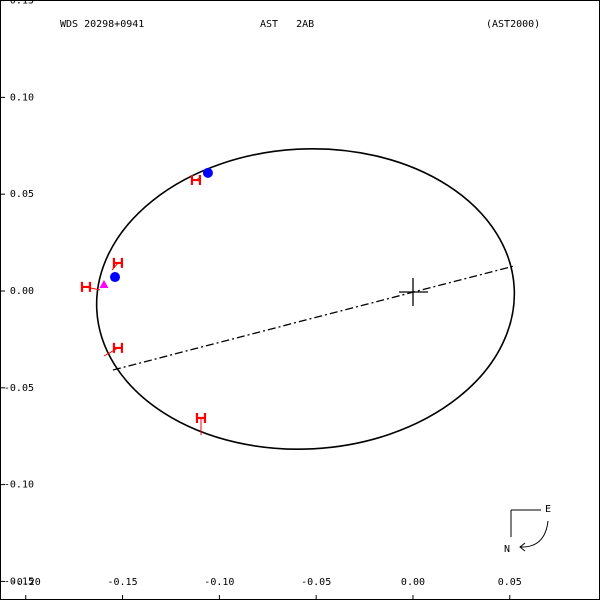  Describe the element at coordinates (513, 24) in the screenshot. I see `reference: (AST2000)` at that location.